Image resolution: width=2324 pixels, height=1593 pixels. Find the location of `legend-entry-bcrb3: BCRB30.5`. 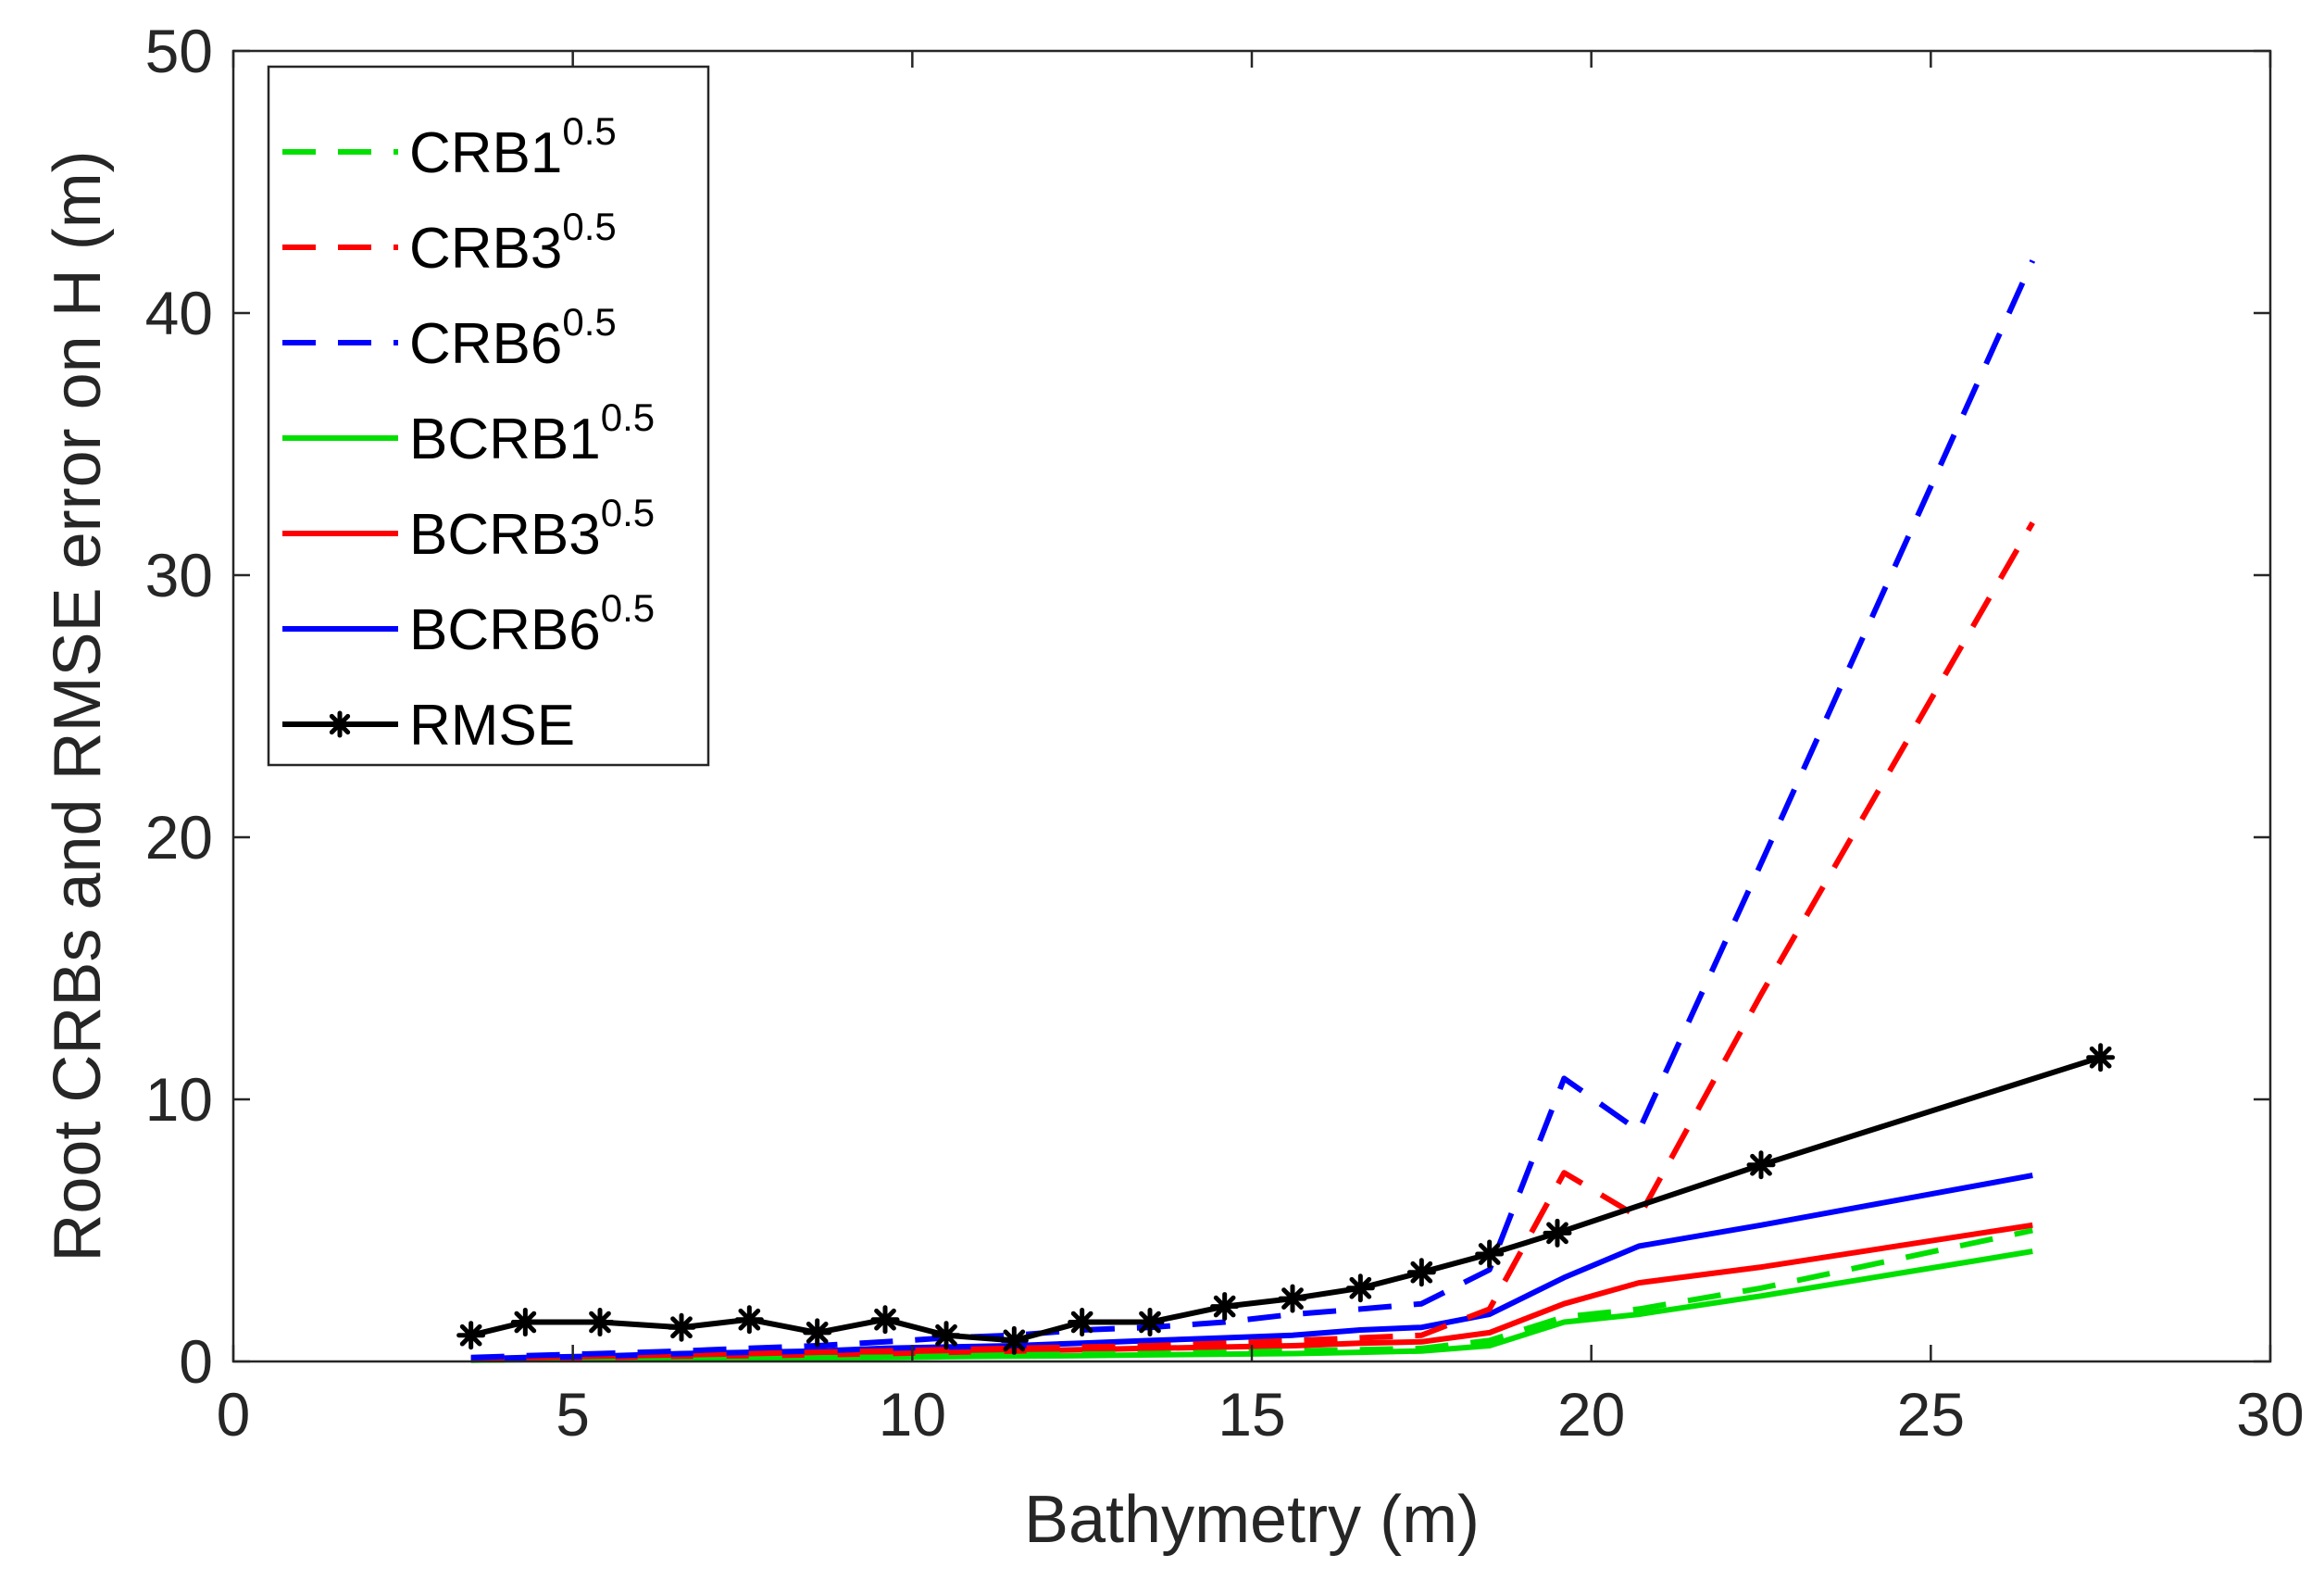

legend-entry-bcrb3: BCRB30.5 is located at coordinates (468, 529).